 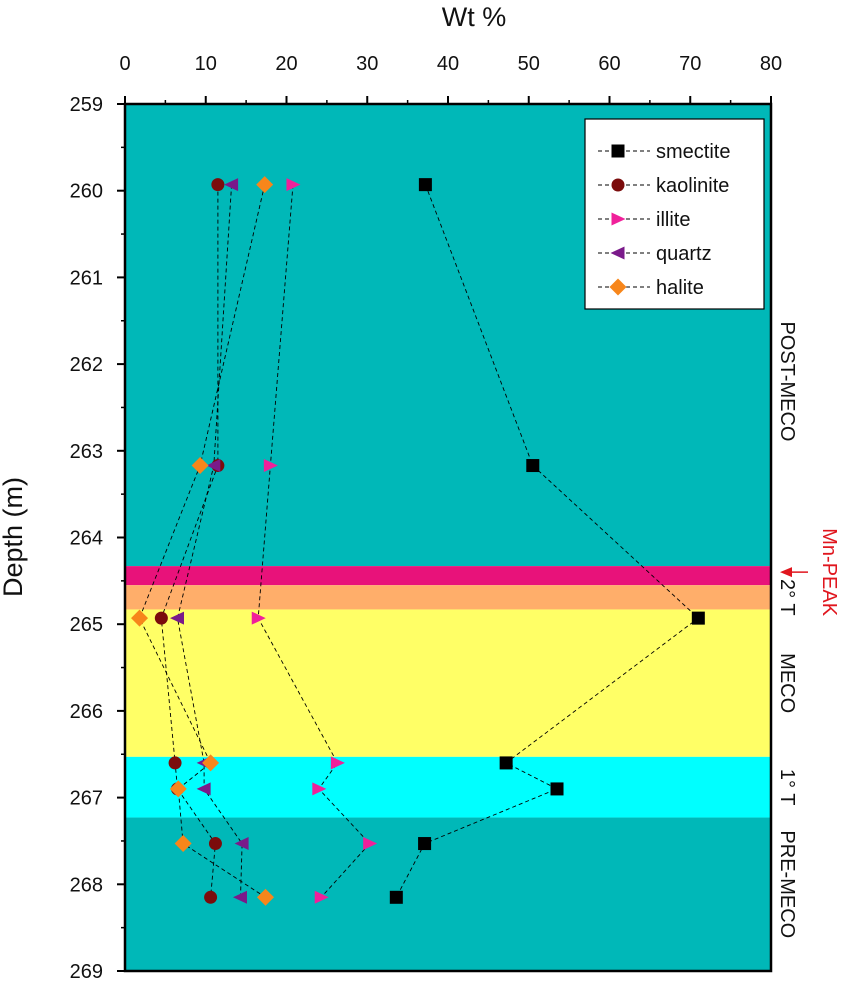 What do you see at coordinates (787, 683) in the screenshot?
I see `zone-label-meco: MECO` at bounding box center [787, 683].